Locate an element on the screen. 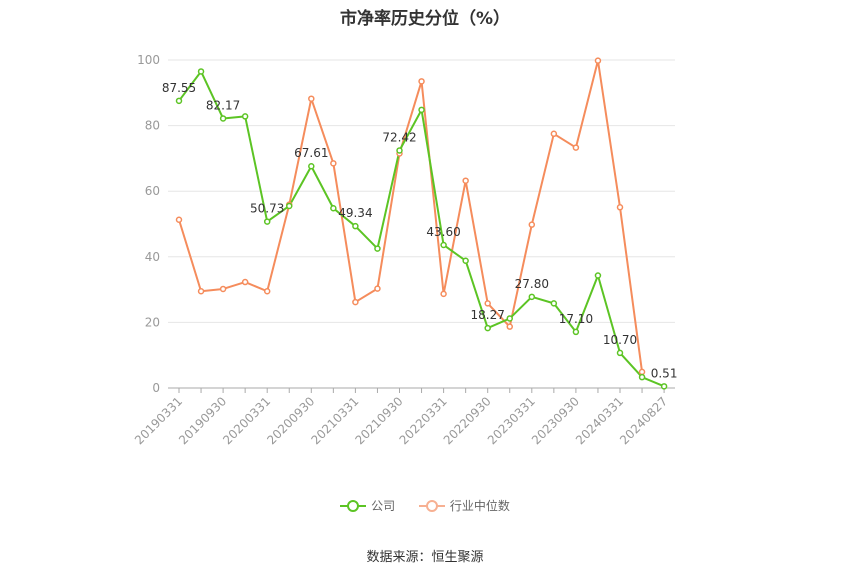 The width and height of the screenshot is (850, 575). data-label: 27.80 is located at coordinates (532, 284).